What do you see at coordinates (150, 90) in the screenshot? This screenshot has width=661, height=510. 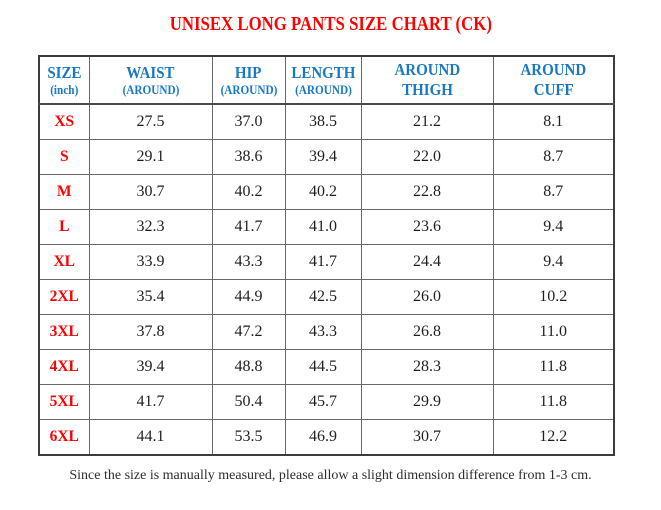 I see `column-header-waist-sub: (AROUND)` at bounding box center [150, 90].